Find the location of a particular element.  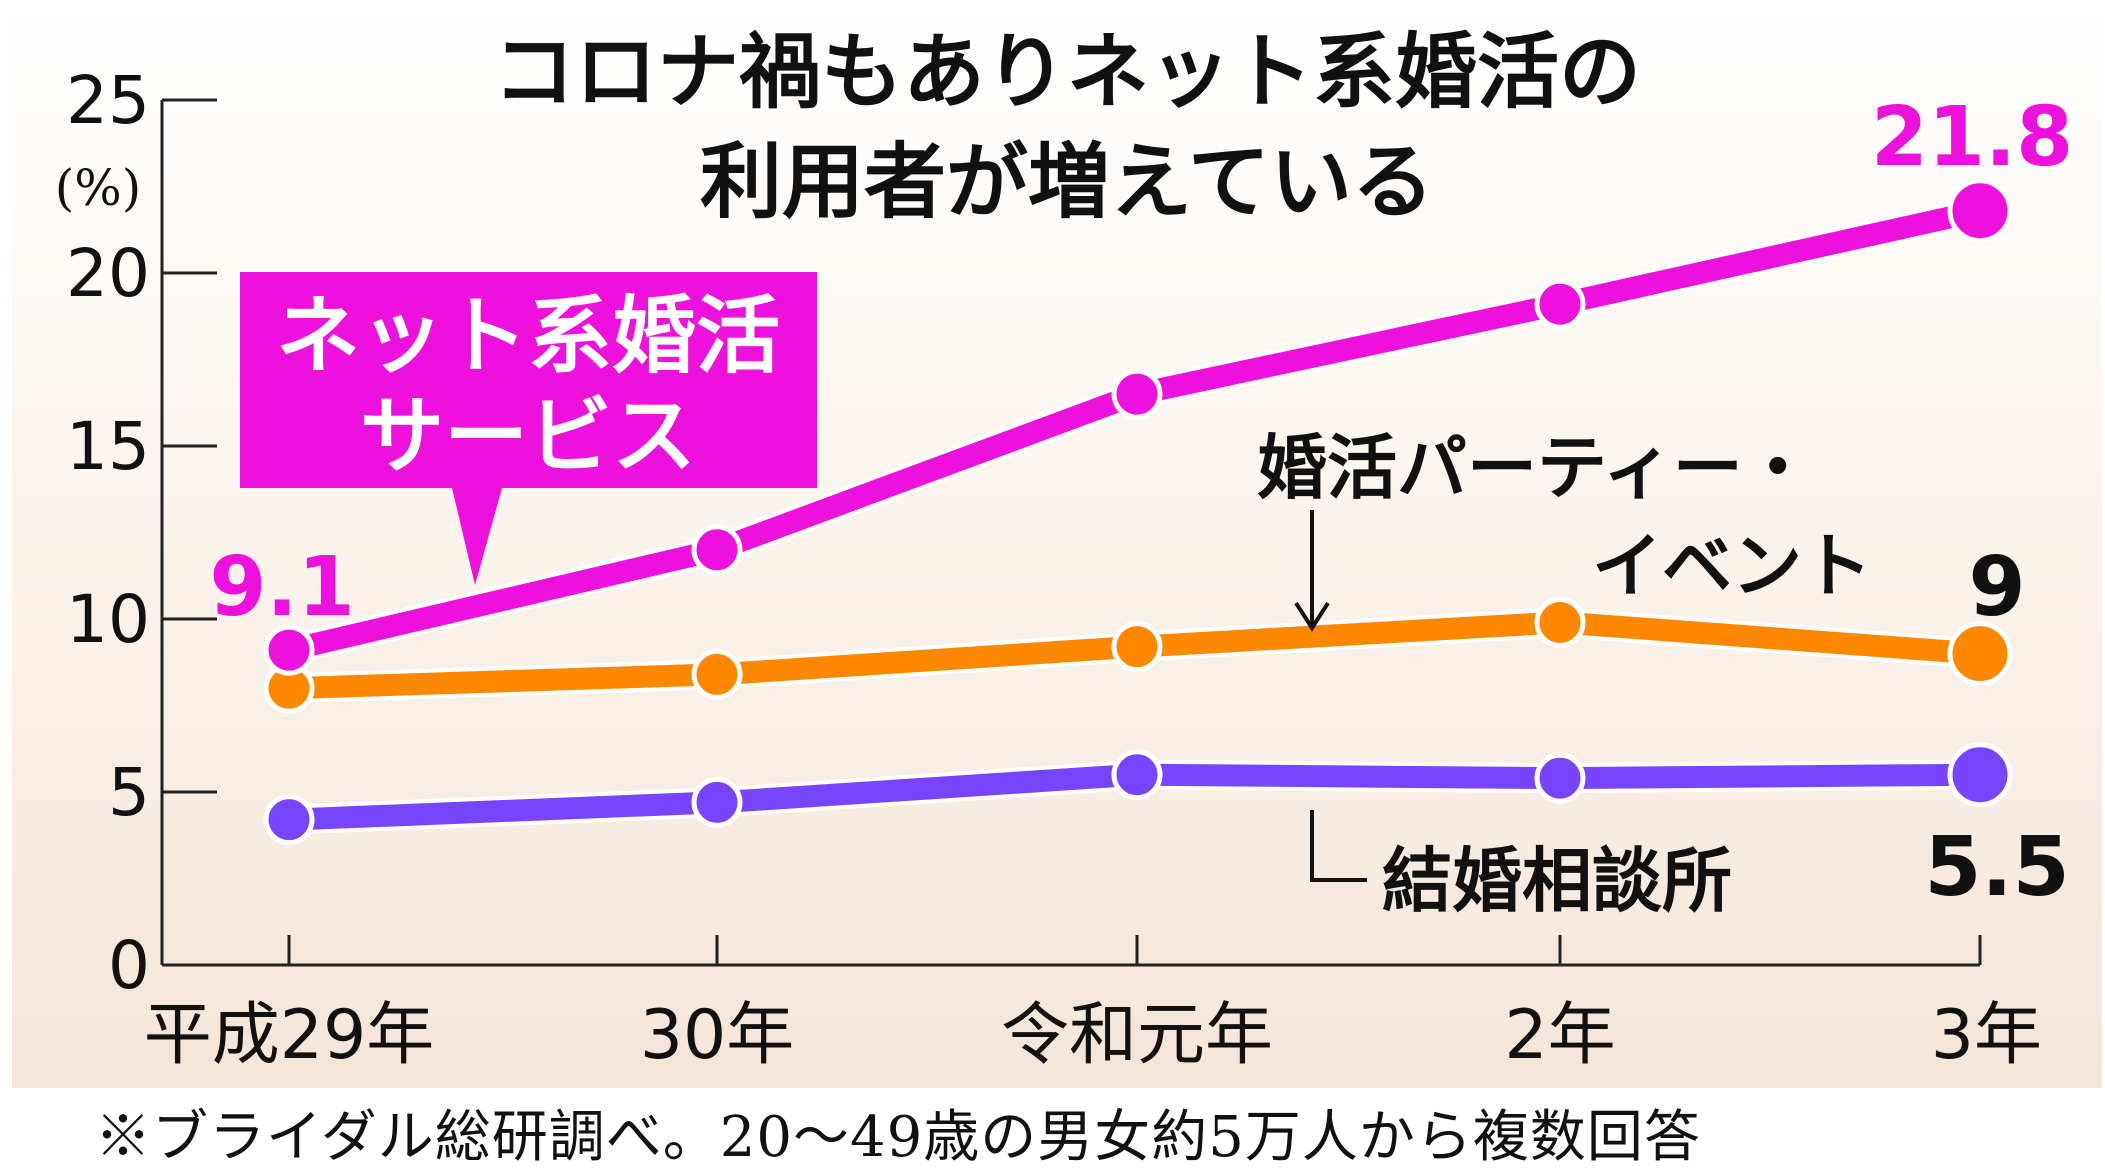

y-tick-label: 0 is located at coordinates (129, 965).